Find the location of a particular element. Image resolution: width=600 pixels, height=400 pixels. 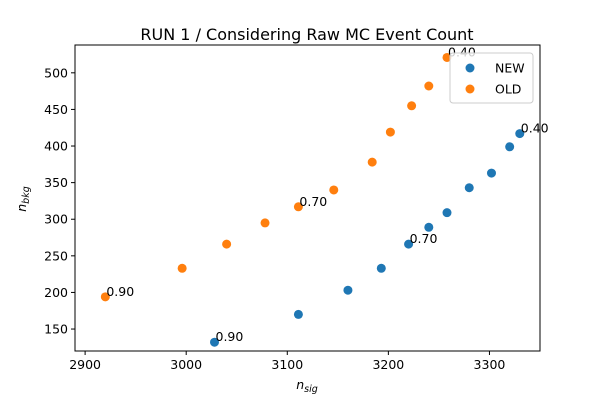

x-axis-label: nsig is located at coordinates (307, 386).